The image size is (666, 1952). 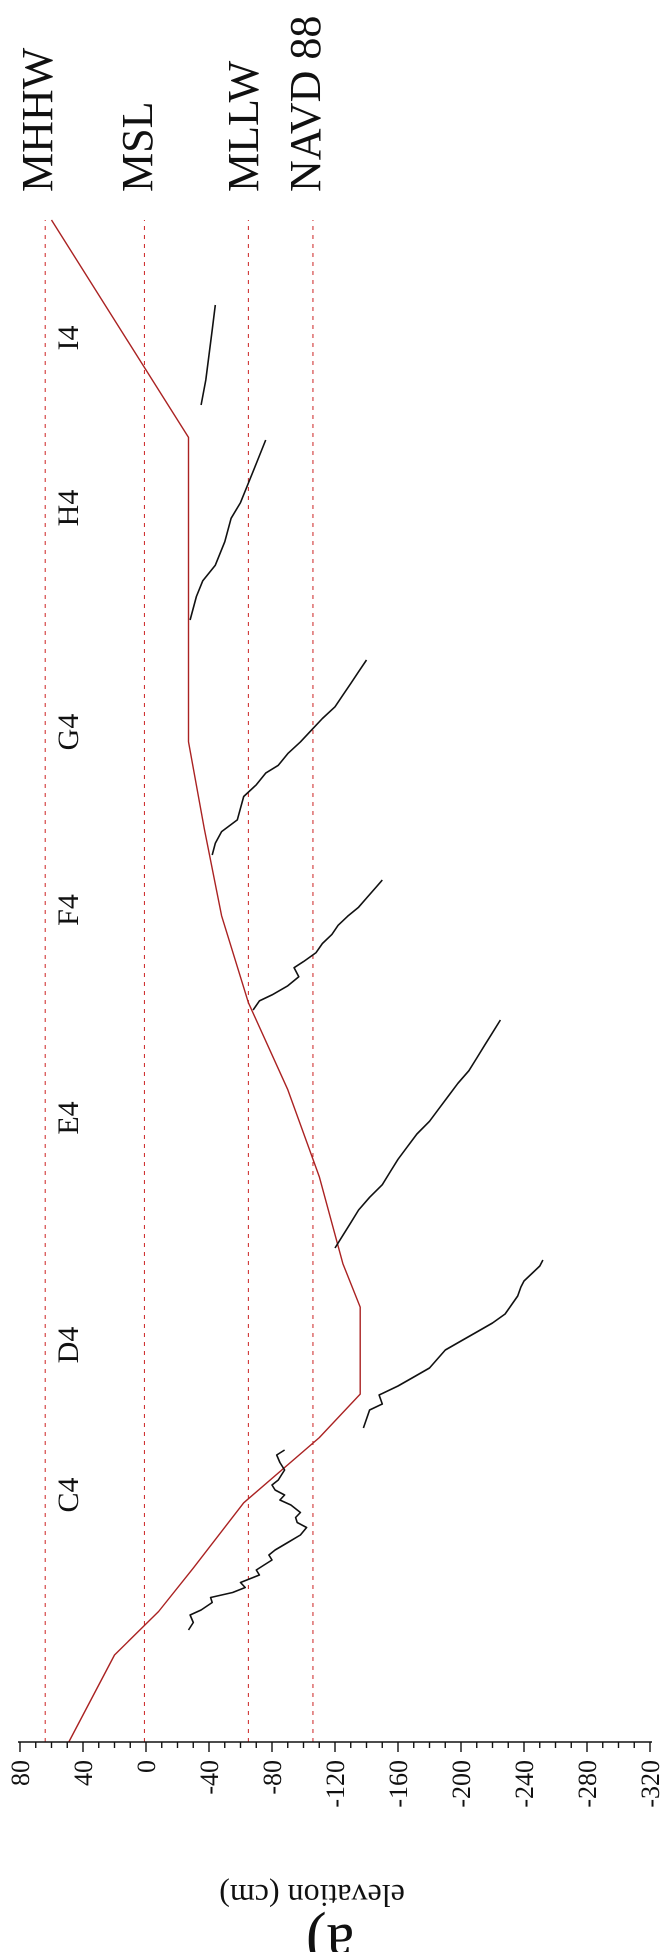 What do you see at coordinates (146, 1766) in the screenshot?
I see `x-tick-label: 0` at bounding box center [146, 1766].